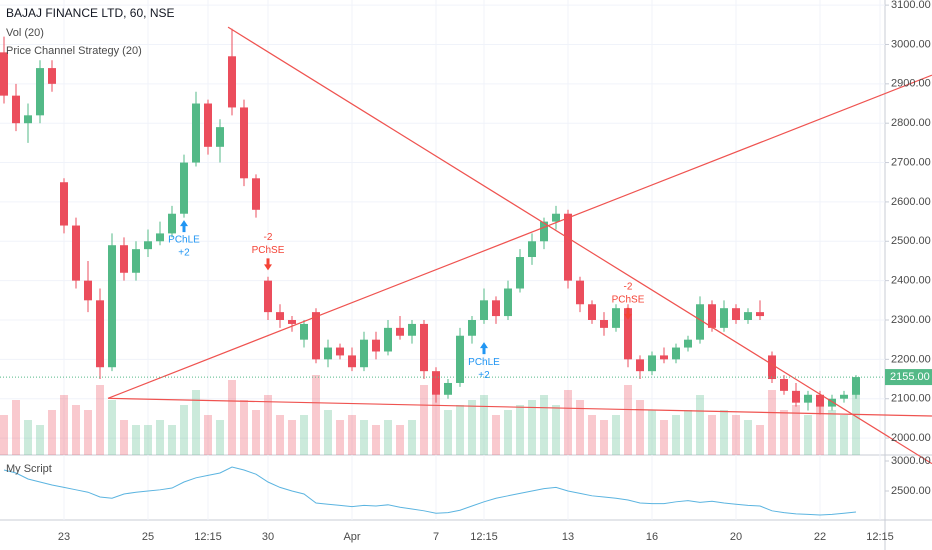  Describe the element at coordinates (736, 537) in the screenshot. I see `x-tick-label: 20` at that location.